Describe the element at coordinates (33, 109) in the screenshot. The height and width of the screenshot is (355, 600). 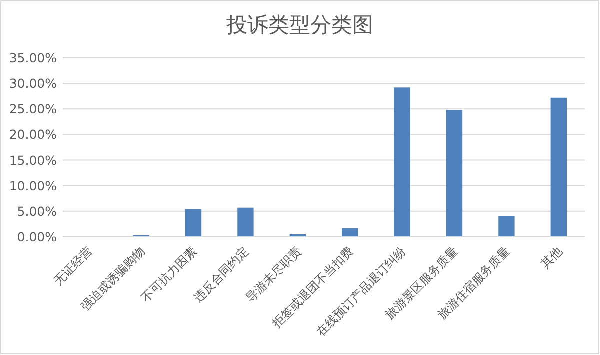
I see `y-tick-label: 25.00%` at that location.